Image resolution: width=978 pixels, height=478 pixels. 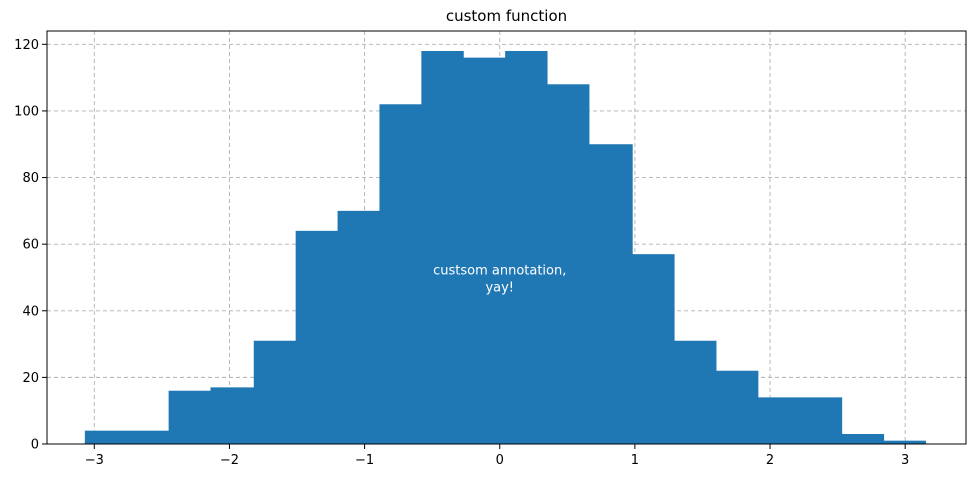 I want to click on y-tick-label: 0, so click(x=35, y=445).